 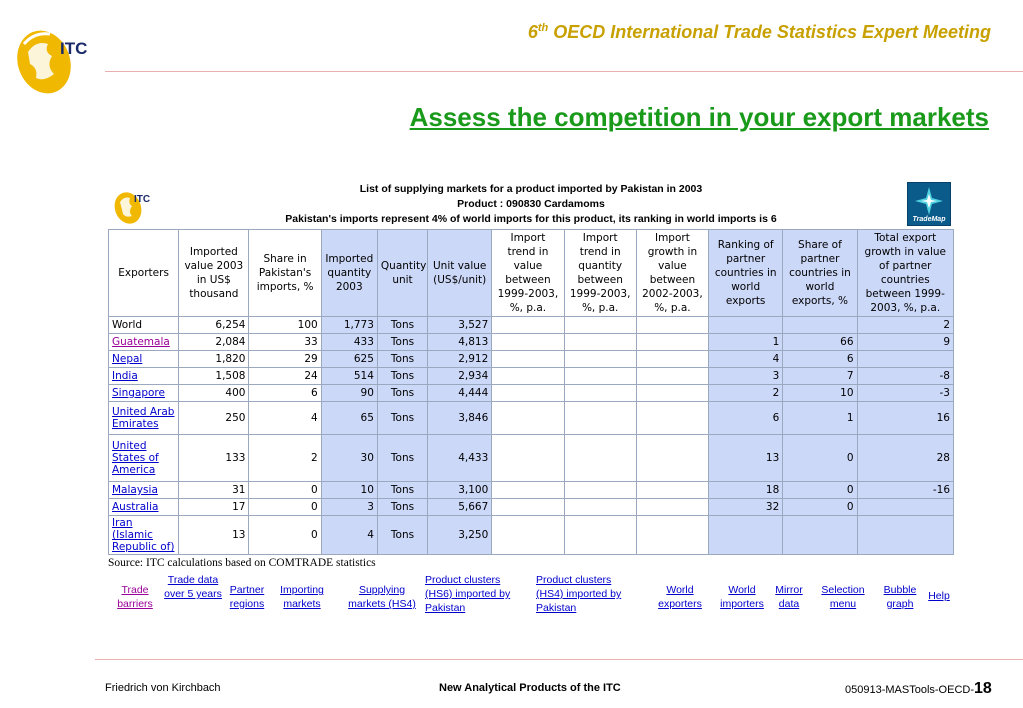 I want to click on footer-author: Friedrich von Kirchbach, so click(x=163, y=688).